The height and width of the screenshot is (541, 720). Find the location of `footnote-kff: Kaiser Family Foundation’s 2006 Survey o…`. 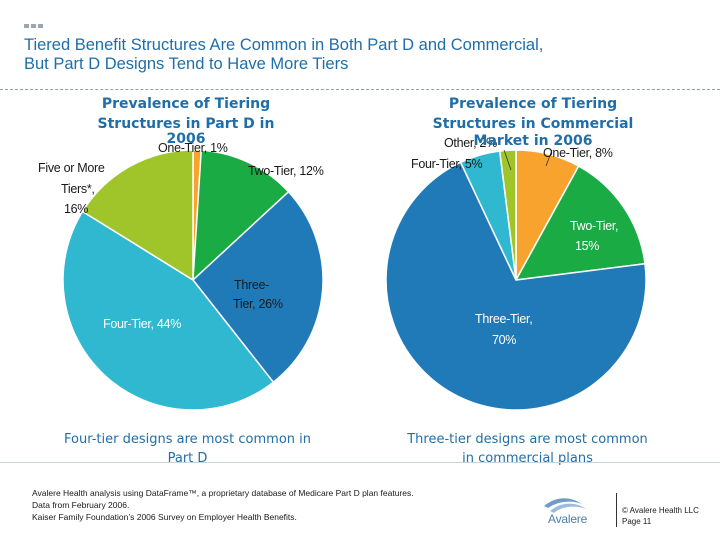

footnote-kff: Kaiser Family Foundation’s 2006 Survey o… is located at coordinates (164, 517).